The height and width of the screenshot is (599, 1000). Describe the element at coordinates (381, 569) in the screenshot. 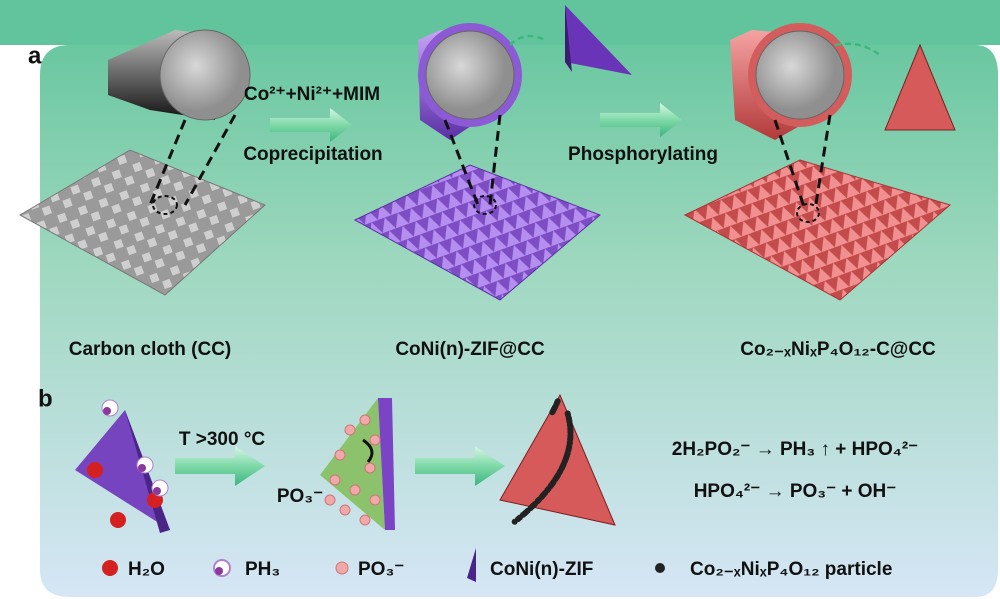

I see `legend-label: PO₃⁻` at that location.